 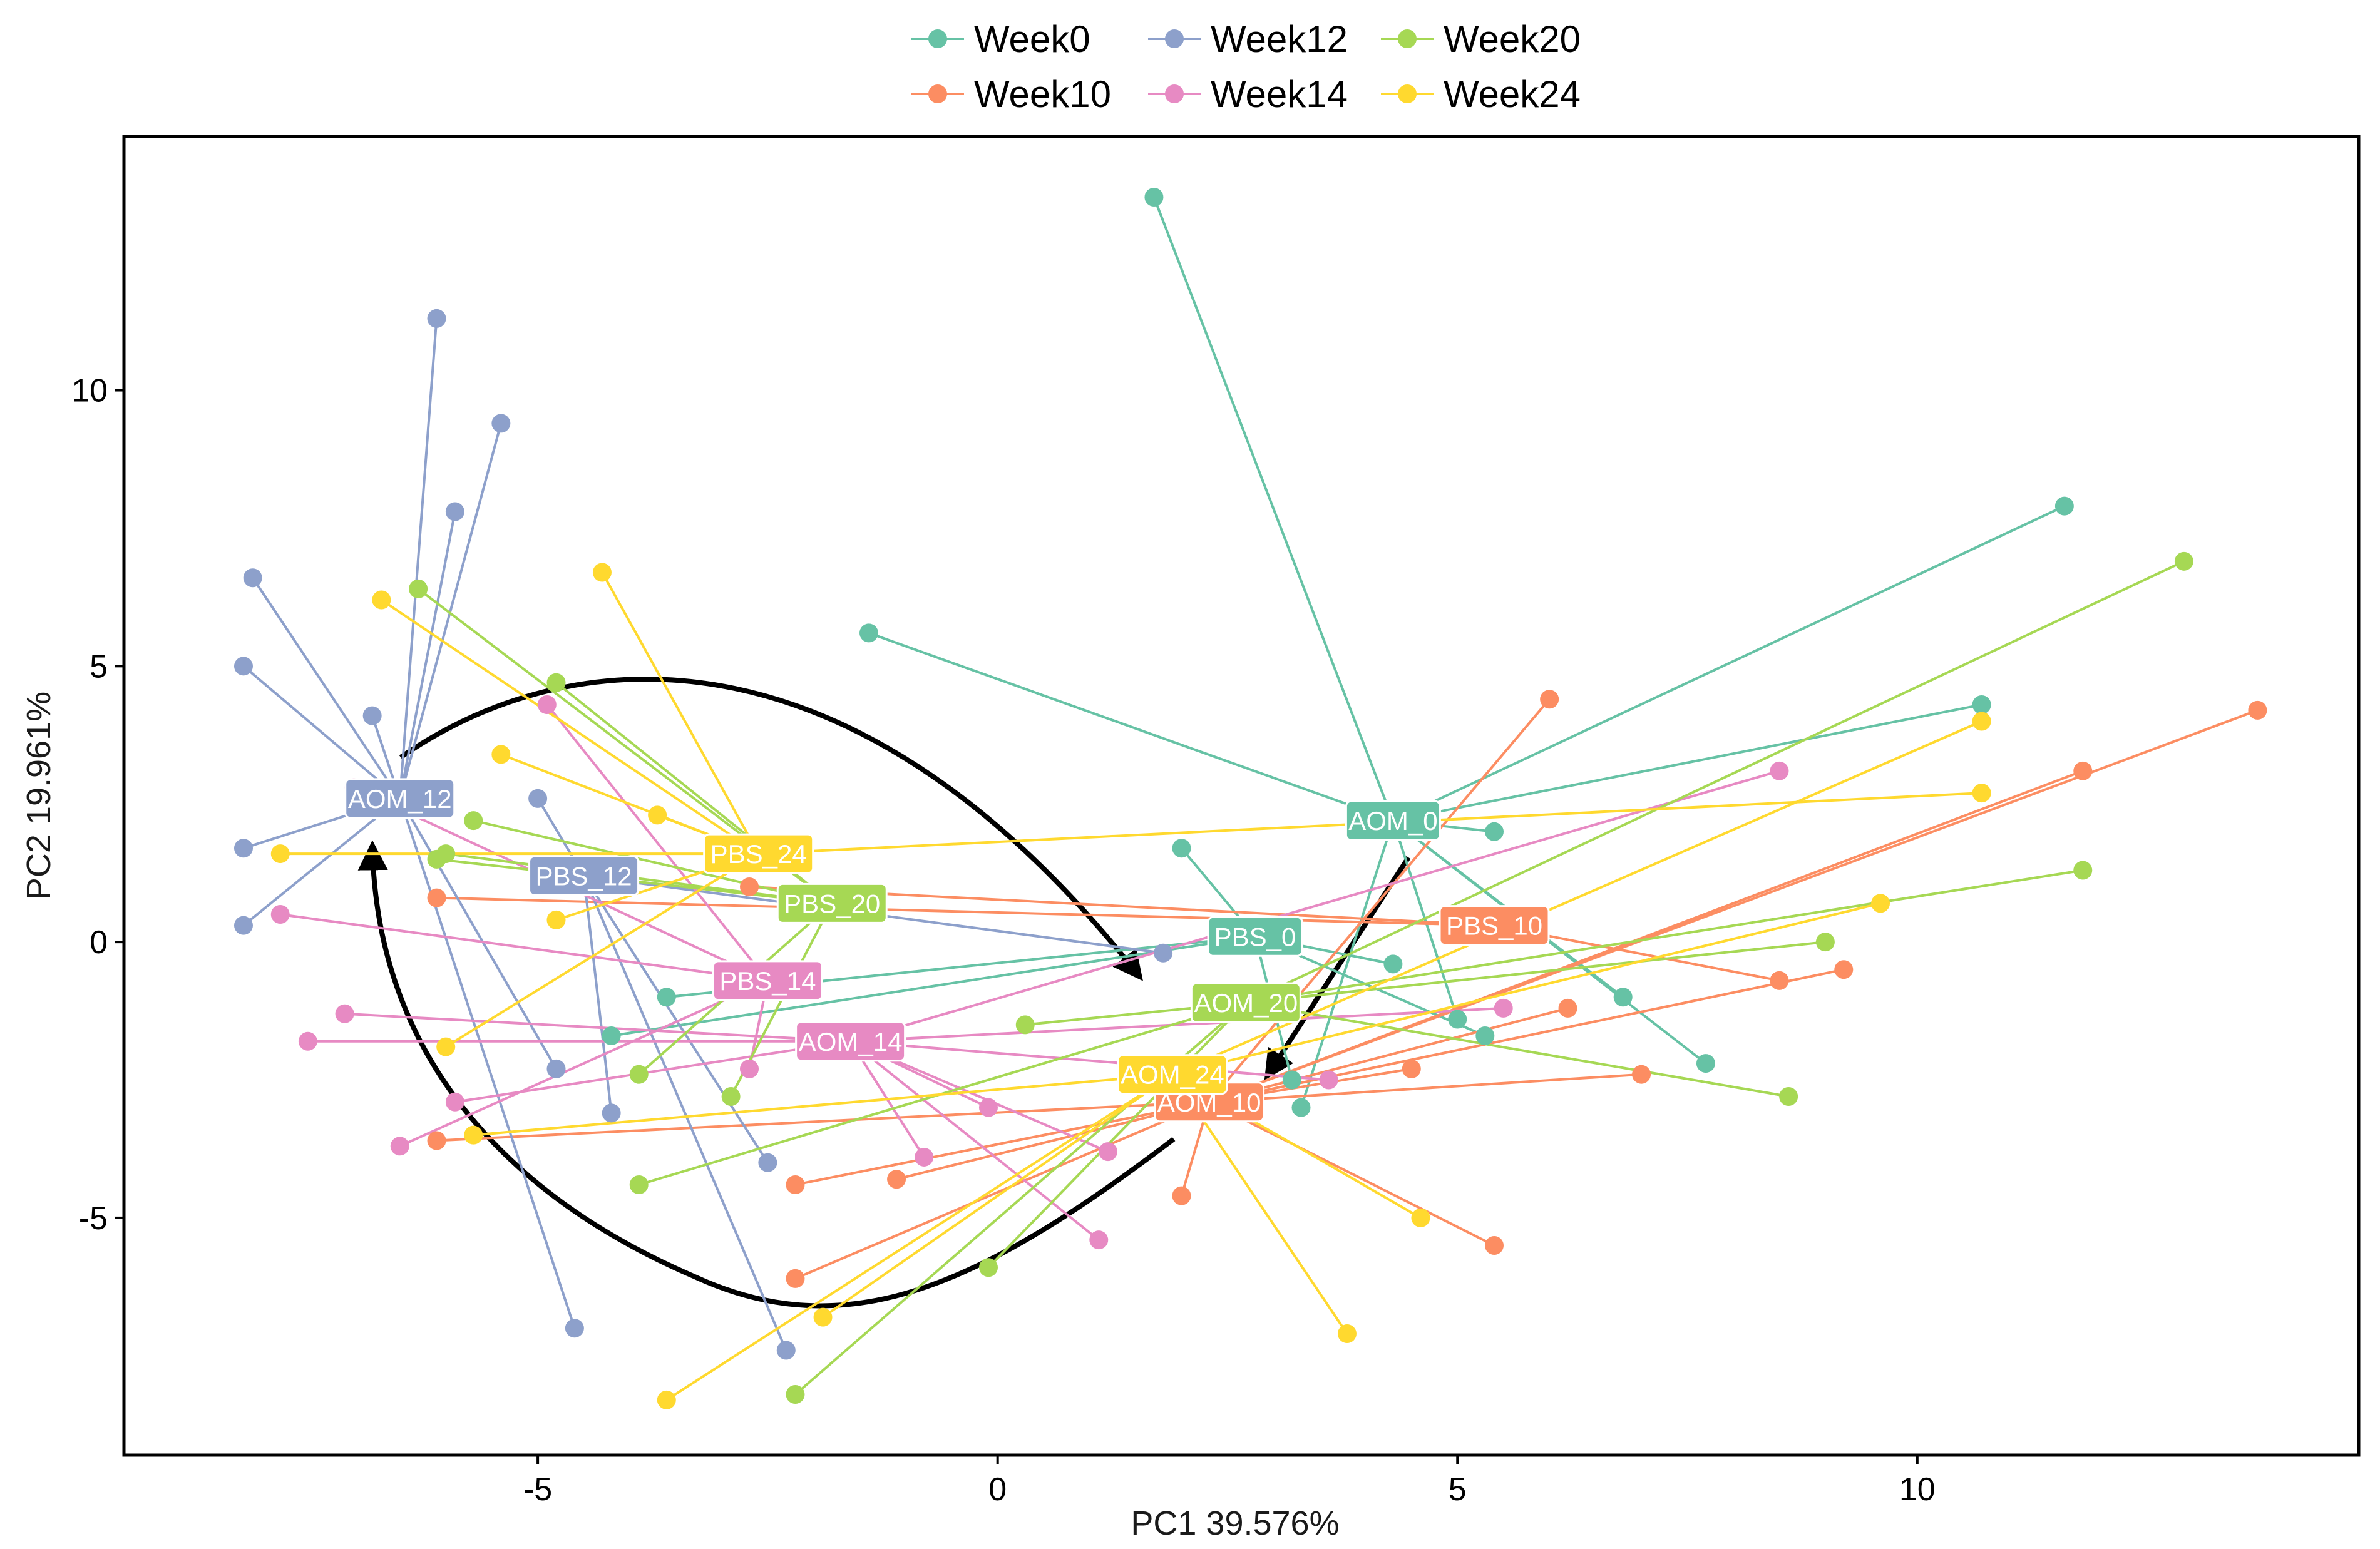 I want to click on centroid-label-aom_0: AOM_0, so click(x=1393, y=820).